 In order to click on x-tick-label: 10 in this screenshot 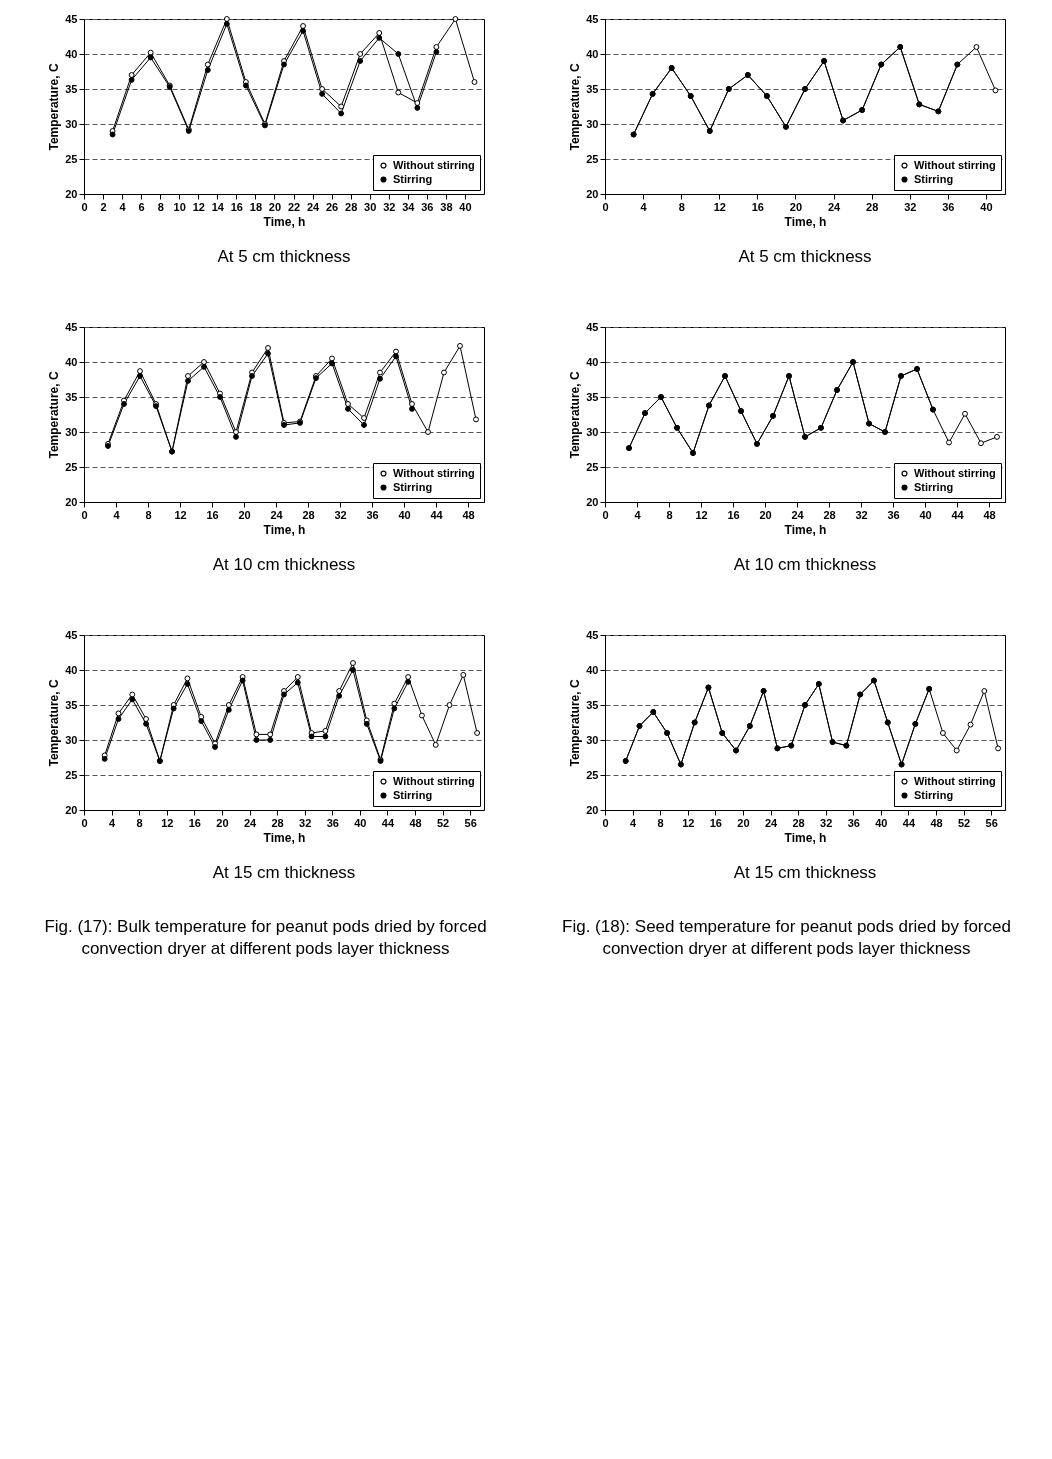, I will do `click(179, 206)`.